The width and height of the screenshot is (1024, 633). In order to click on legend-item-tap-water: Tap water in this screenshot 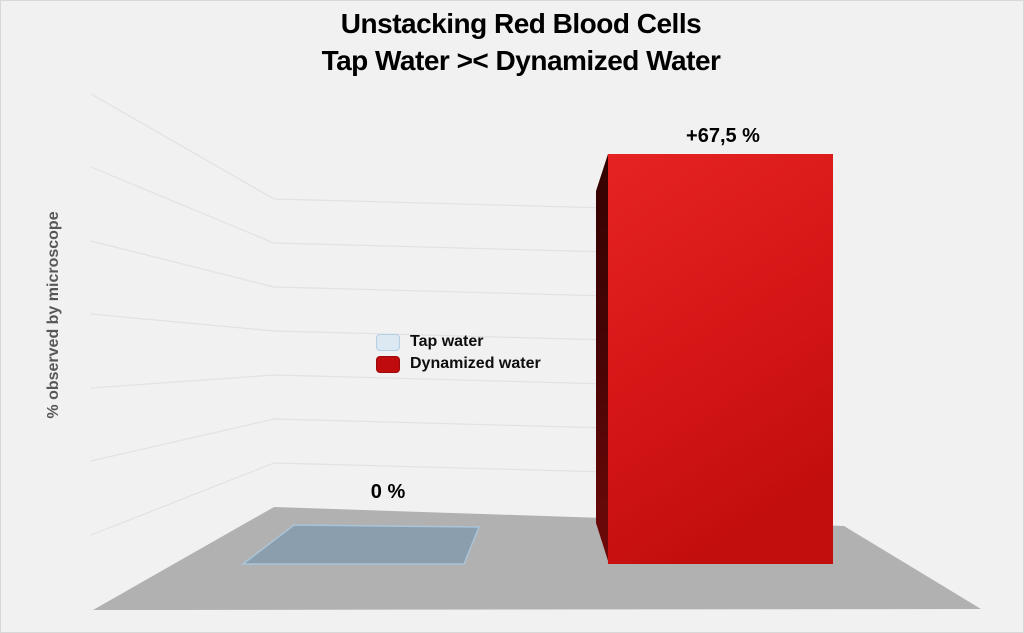, I will do `click(458, 342)`.